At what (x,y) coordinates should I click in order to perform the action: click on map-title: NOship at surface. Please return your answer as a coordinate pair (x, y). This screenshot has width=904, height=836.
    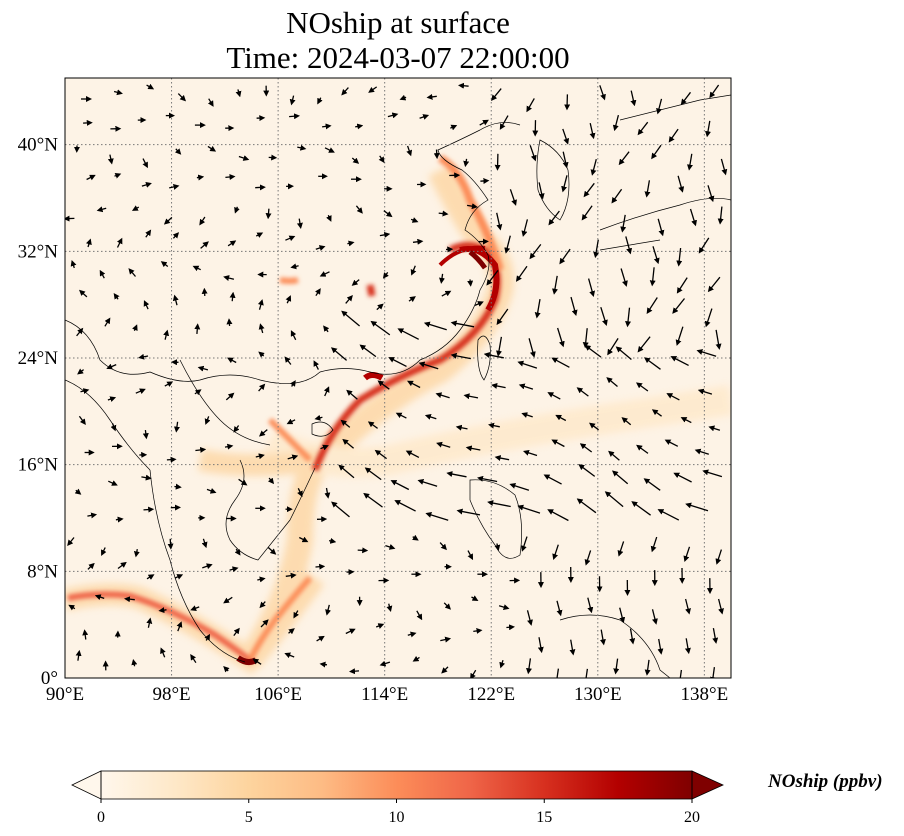
    Looking at the image, I should click on (398, 22).